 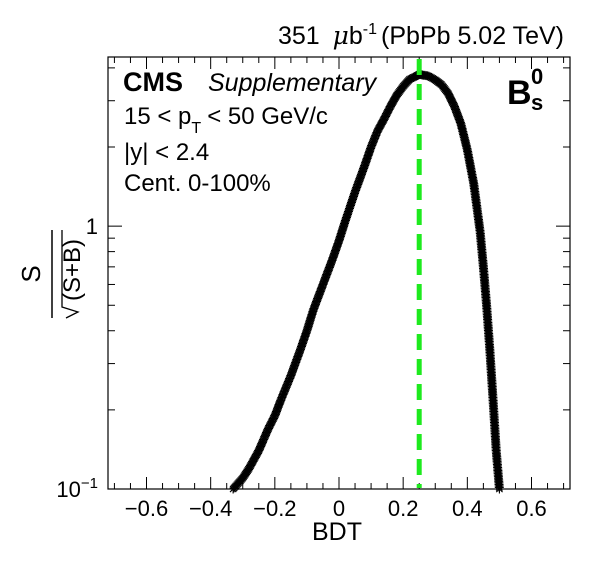 What do you see at coordinates (77, 488) in the screenshot?
I see `y-tick-label: 10−1` at bounding box center [77, 488].